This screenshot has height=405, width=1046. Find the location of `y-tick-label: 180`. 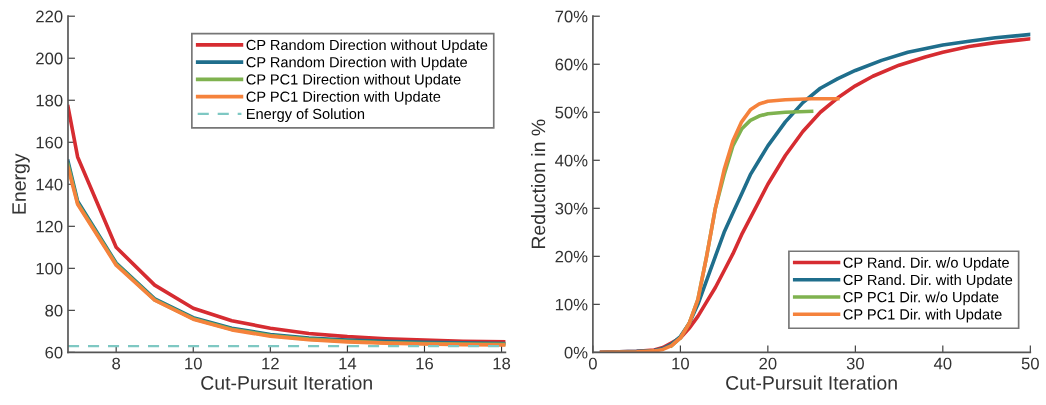

y-tick-label: 180 is located at coordinates (49, 100).